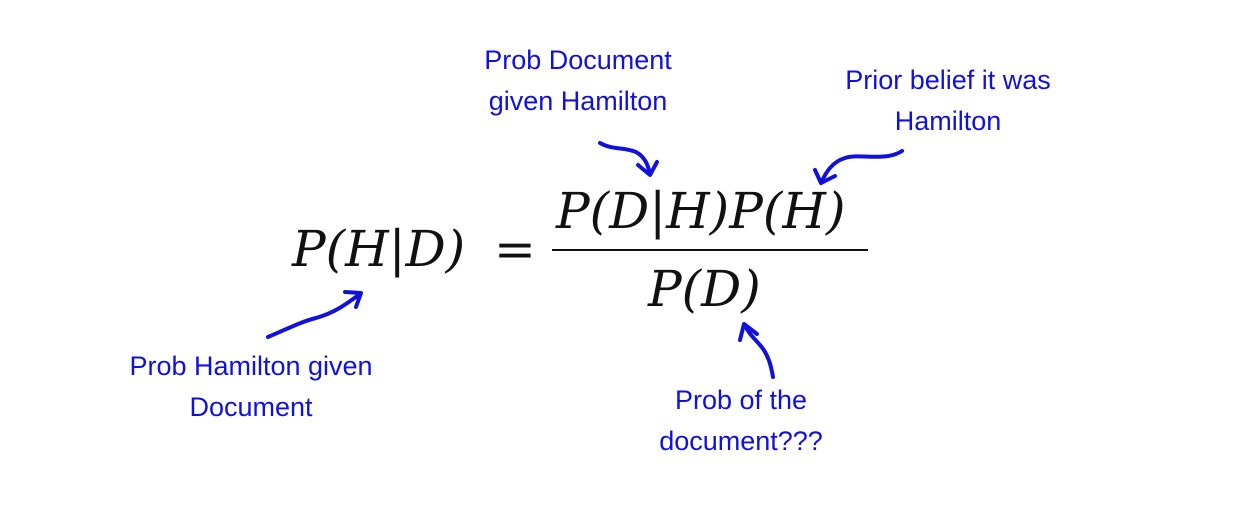 Image resolution: width=1250 pixels, height=506 pixels. I want to click on equation-lhs: P(H|D), so click(379, 249).